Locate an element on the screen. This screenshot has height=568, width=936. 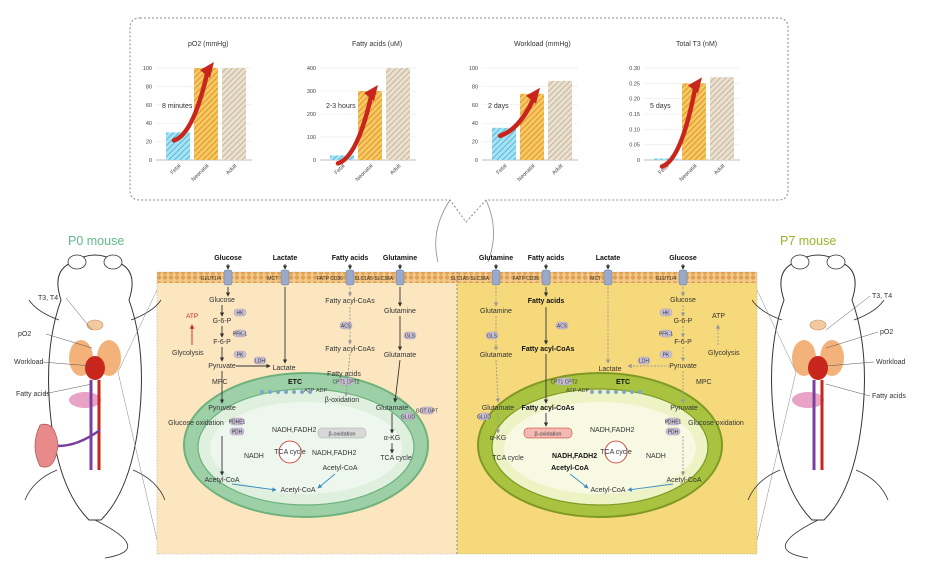
substrate-input: Fatty acids is located at coordinates (546, 258).